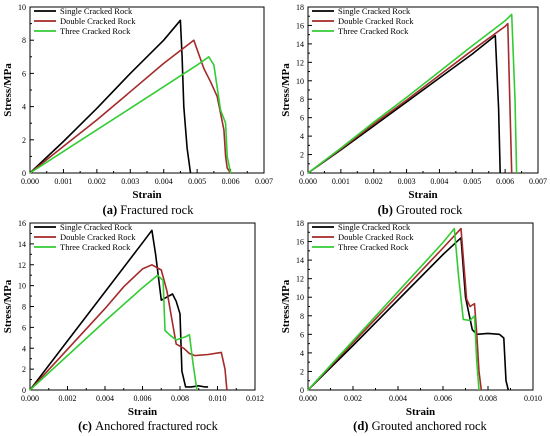 The height and width of the screenshot is (436, 550). What do you see at coordinates (255, 398) in the screenshot?
I see `x-tick-label: 0.012` at bounding box center [255, 398].